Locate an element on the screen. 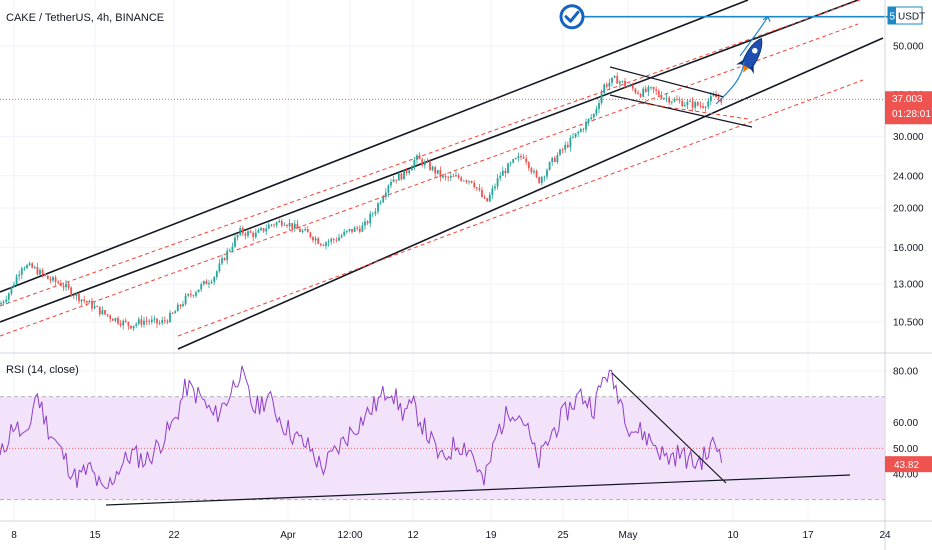 This screenshot has height=550, width=932. target-price-flag is located at coordinates (892, 15).